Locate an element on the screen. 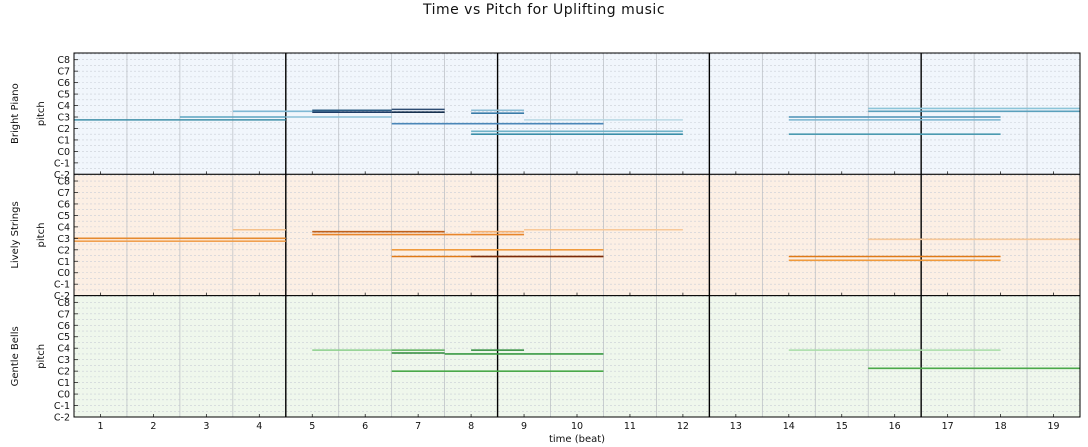 The image size is (1088, 447). x-tick-label: 4 is located at coordinates (259, 426).